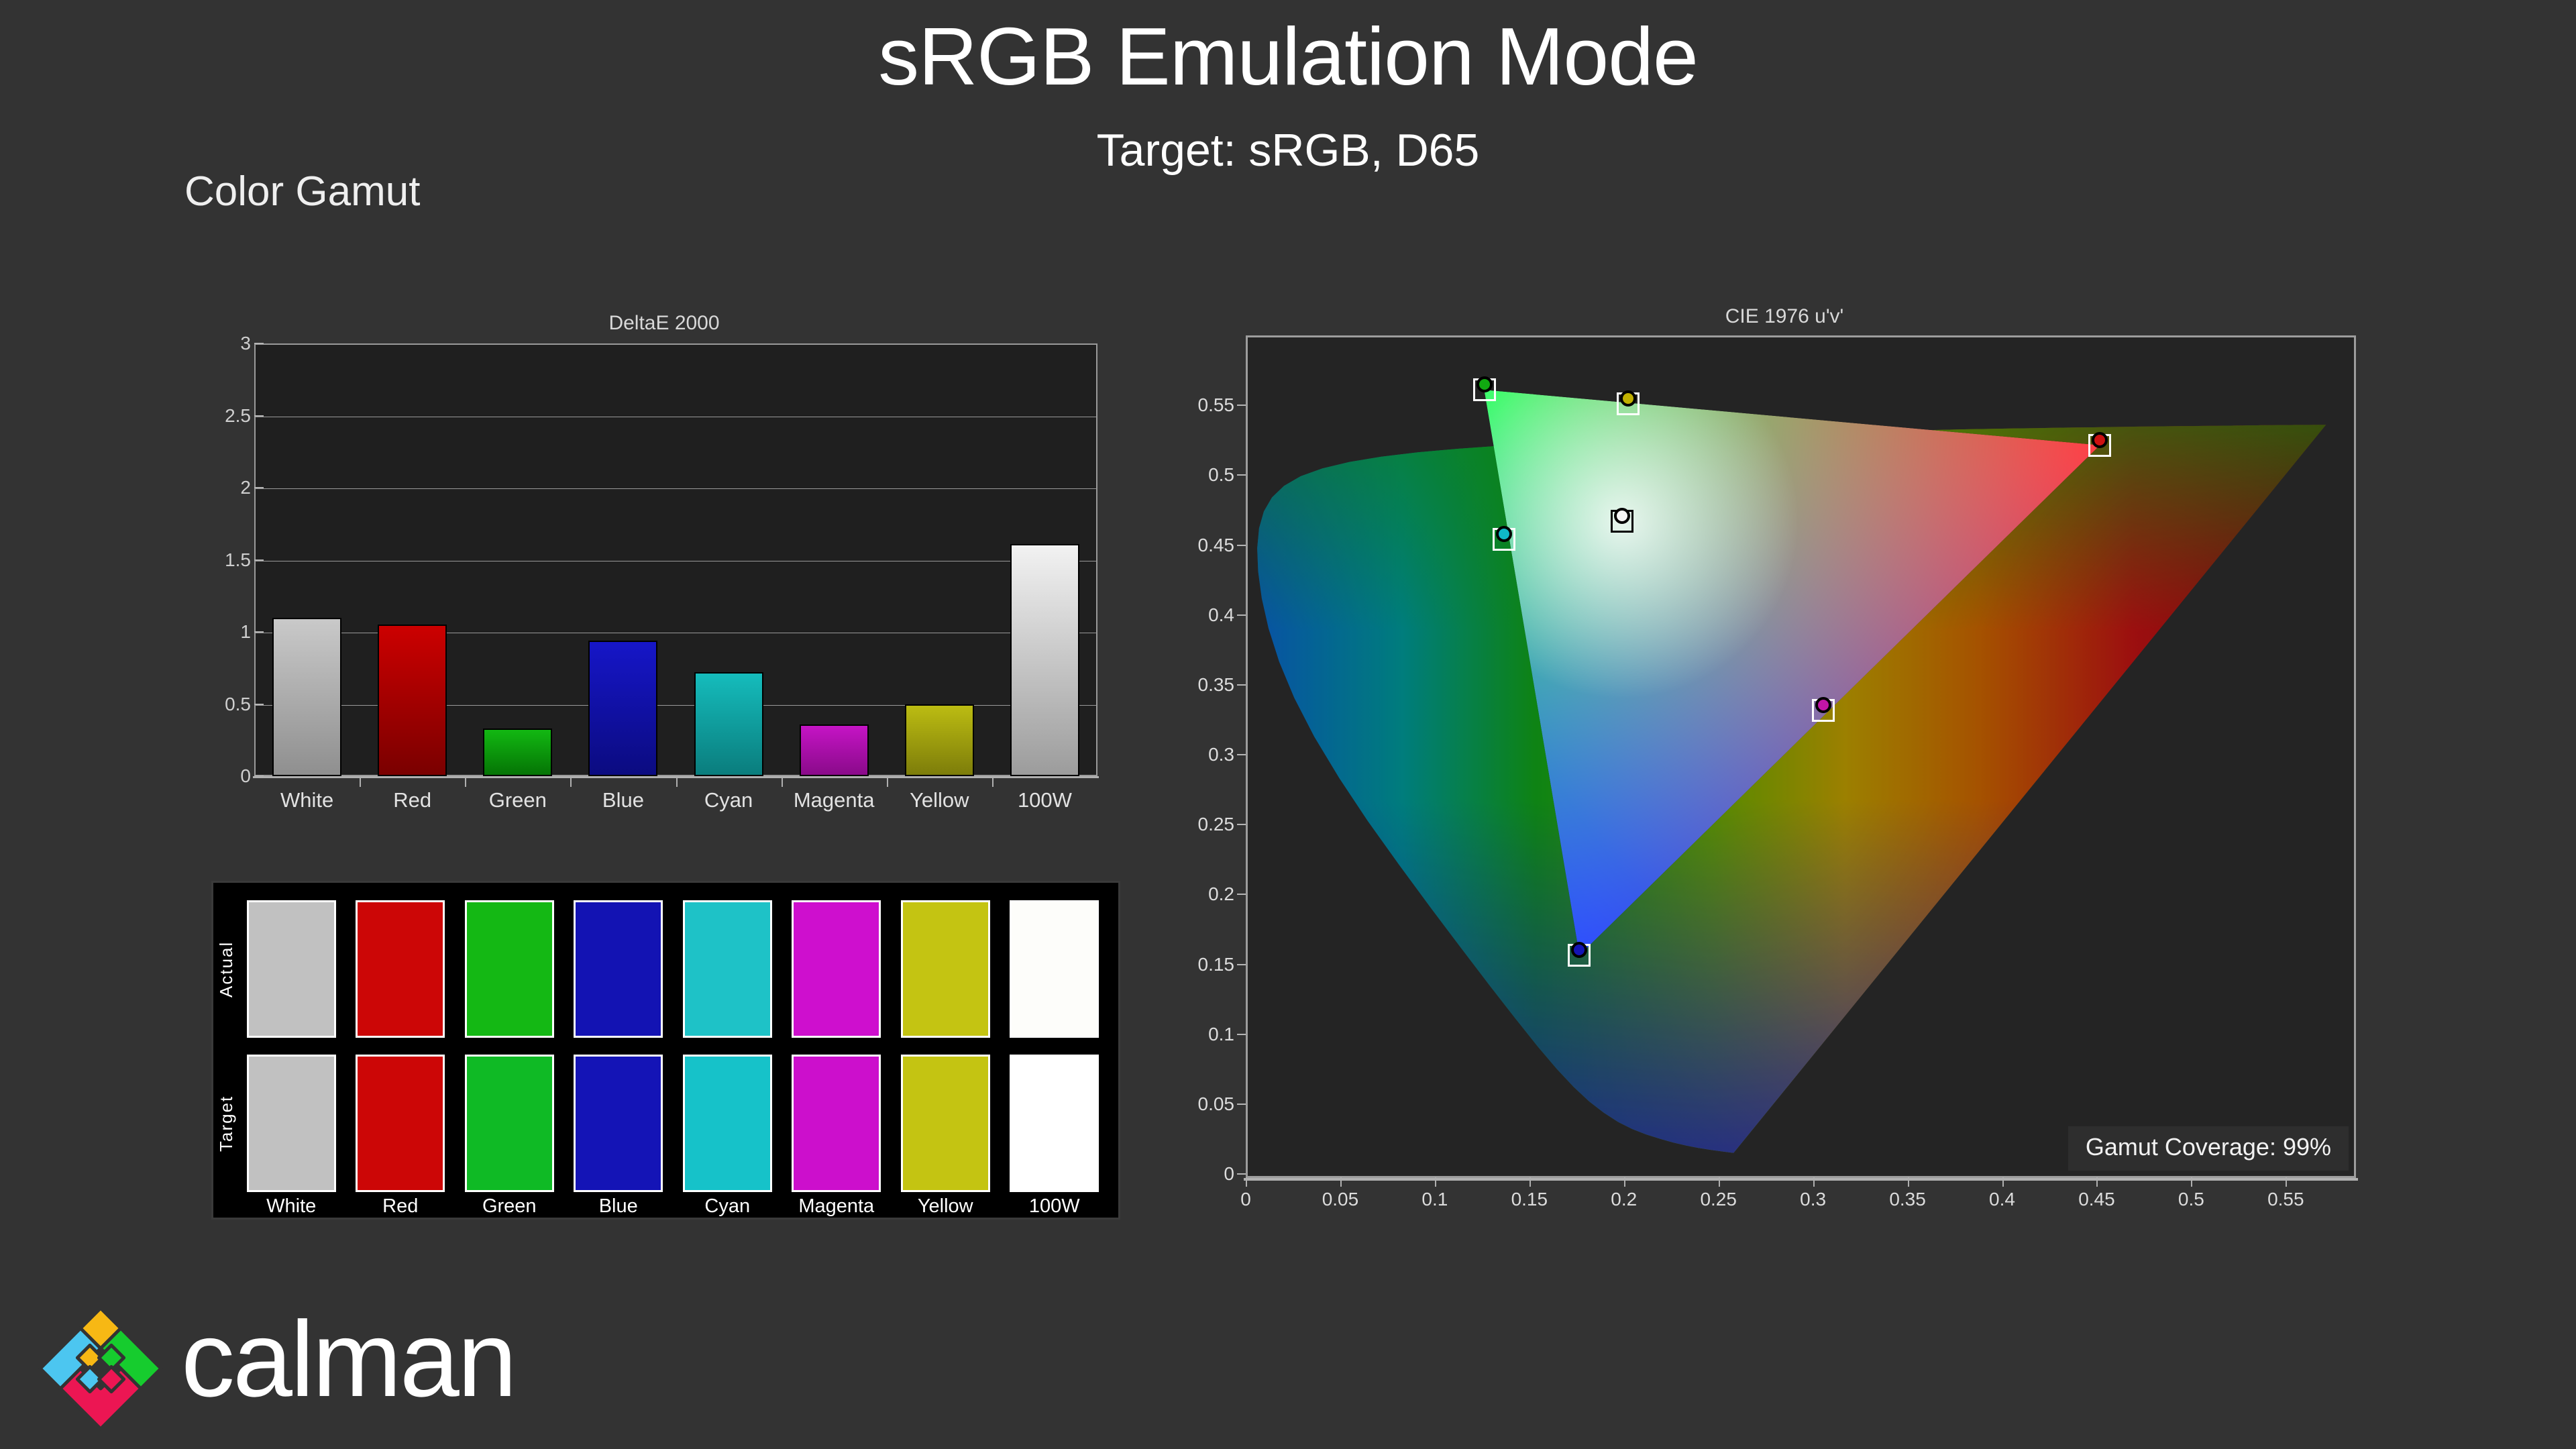  I want to click on swatch-column-label: Cyan, so click(727, 1206).